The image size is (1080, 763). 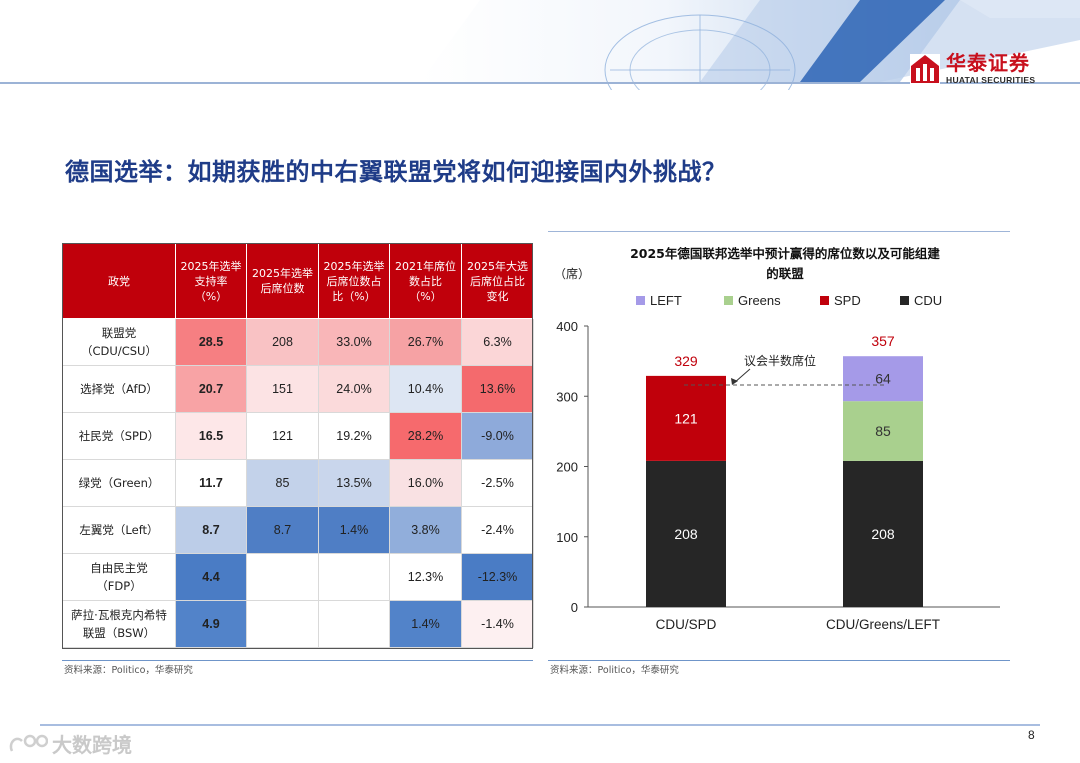 What do you see at coordinates (119, 568) in the screenshot?
I see `party-name-line: 自由民主党` at bounding box center [119, 568].